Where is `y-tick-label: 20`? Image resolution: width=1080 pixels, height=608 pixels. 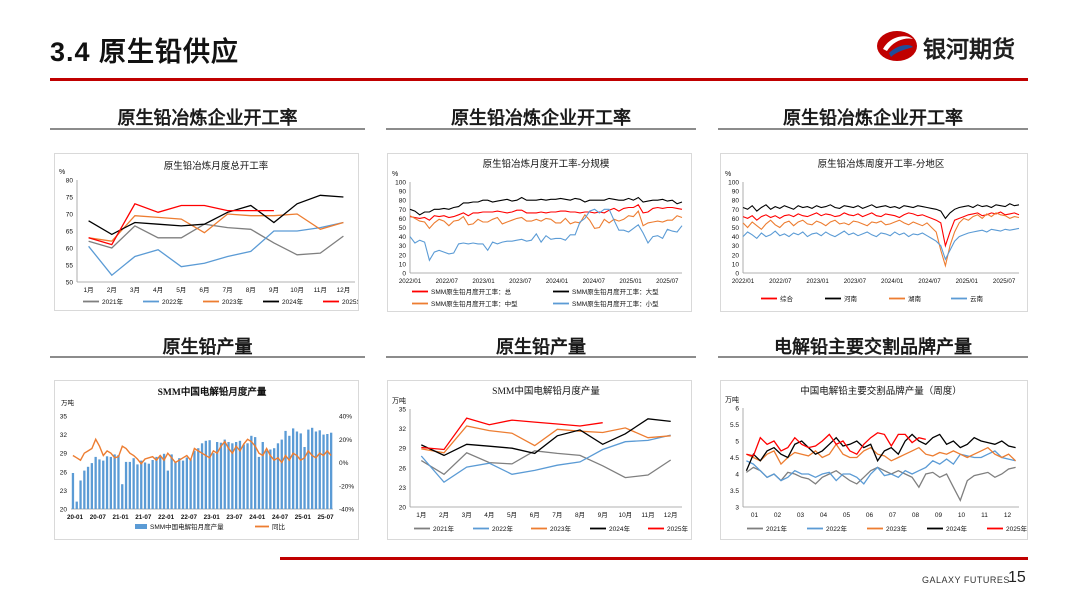 y-tick-label: 20 is located at coordinates (403, 508).